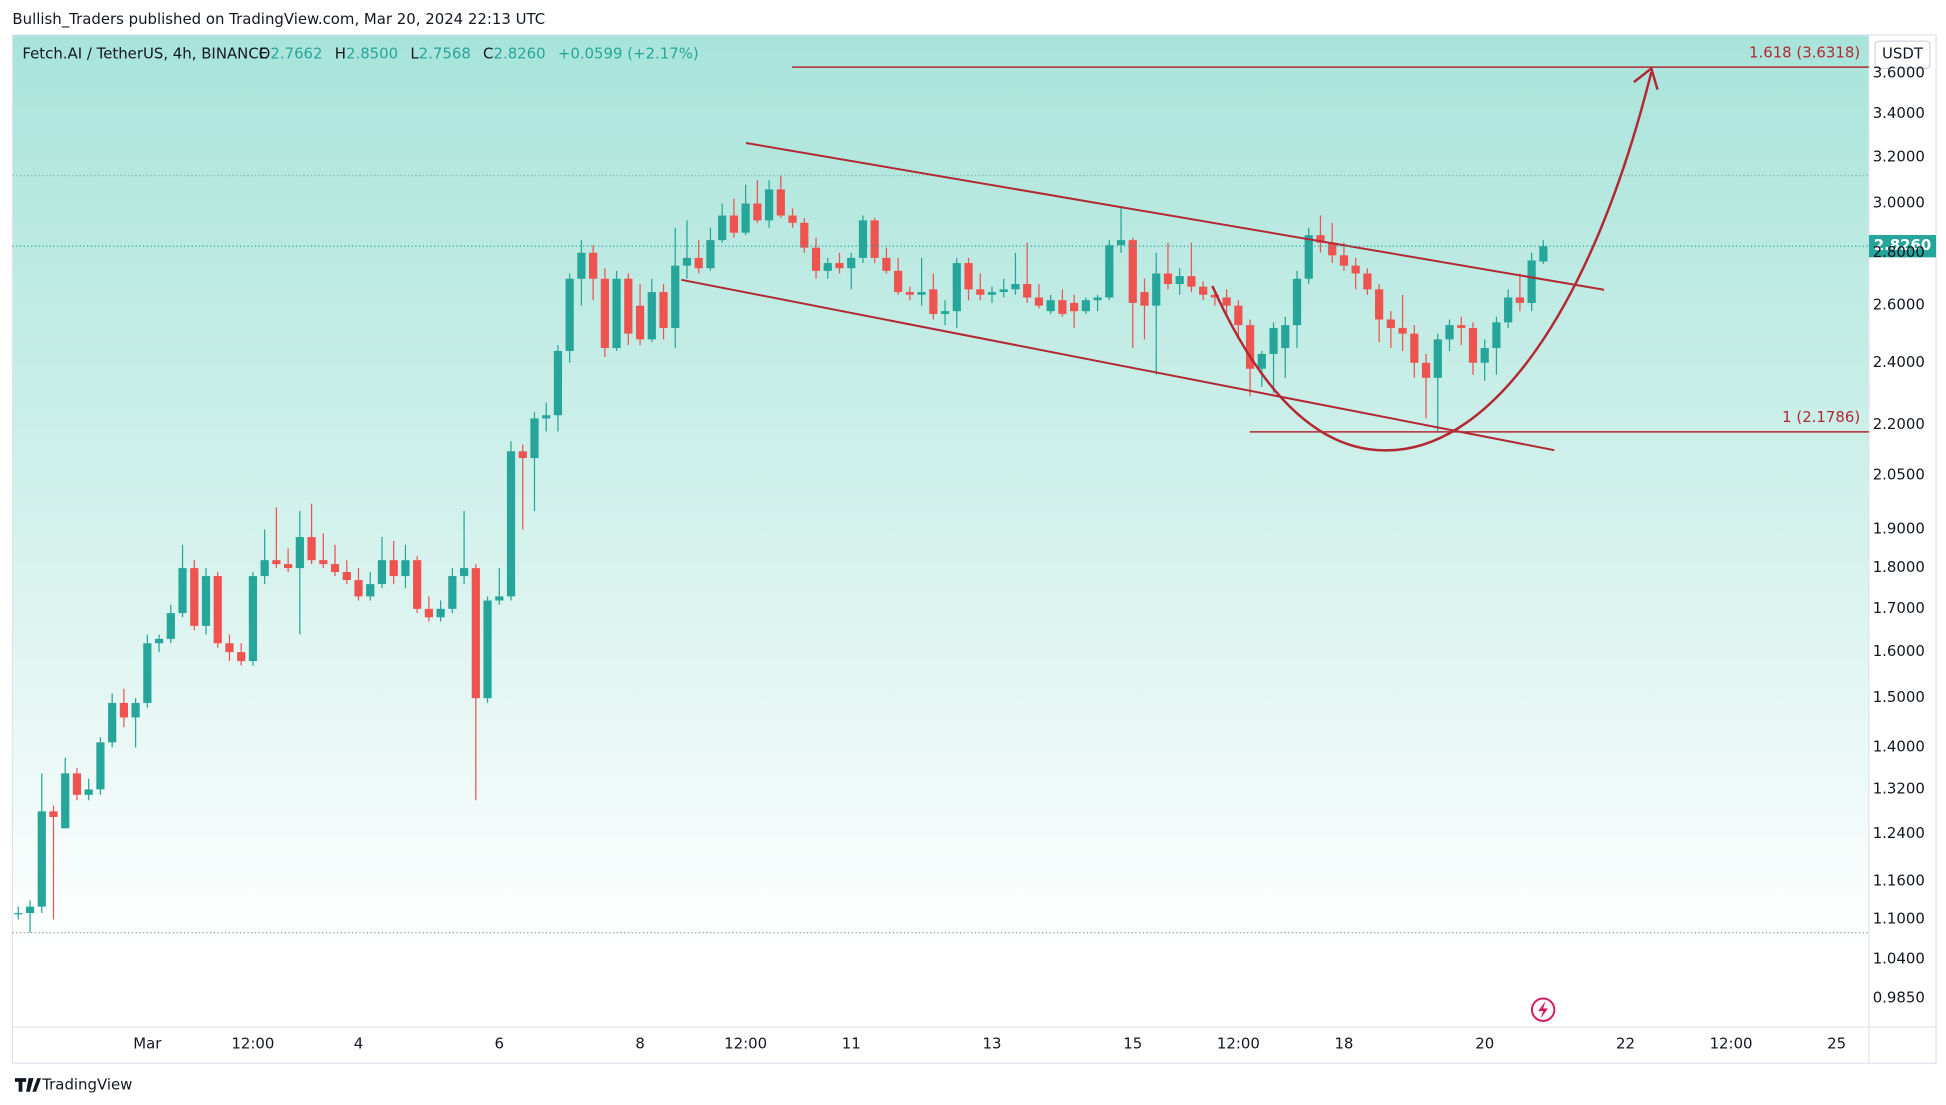 This screenshot has height=1105, width=1946. I want to click on currency-button-box, so click(1902, 55).